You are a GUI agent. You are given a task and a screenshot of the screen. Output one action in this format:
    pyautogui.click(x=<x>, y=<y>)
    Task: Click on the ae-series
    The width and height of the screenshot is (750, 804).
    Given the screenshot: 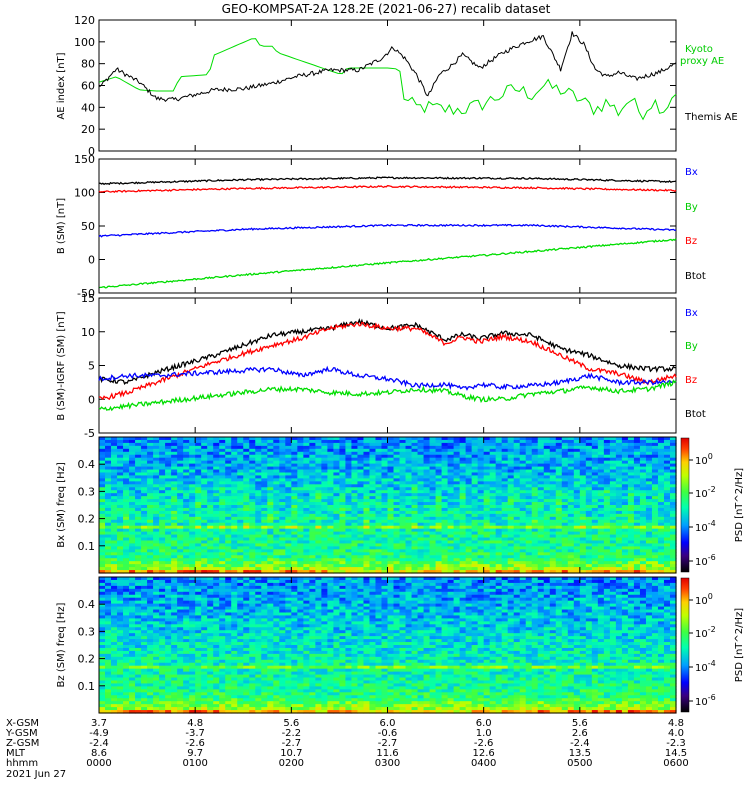 What is the action you would take?
    pyautogui.click(x=387, y=75)
    